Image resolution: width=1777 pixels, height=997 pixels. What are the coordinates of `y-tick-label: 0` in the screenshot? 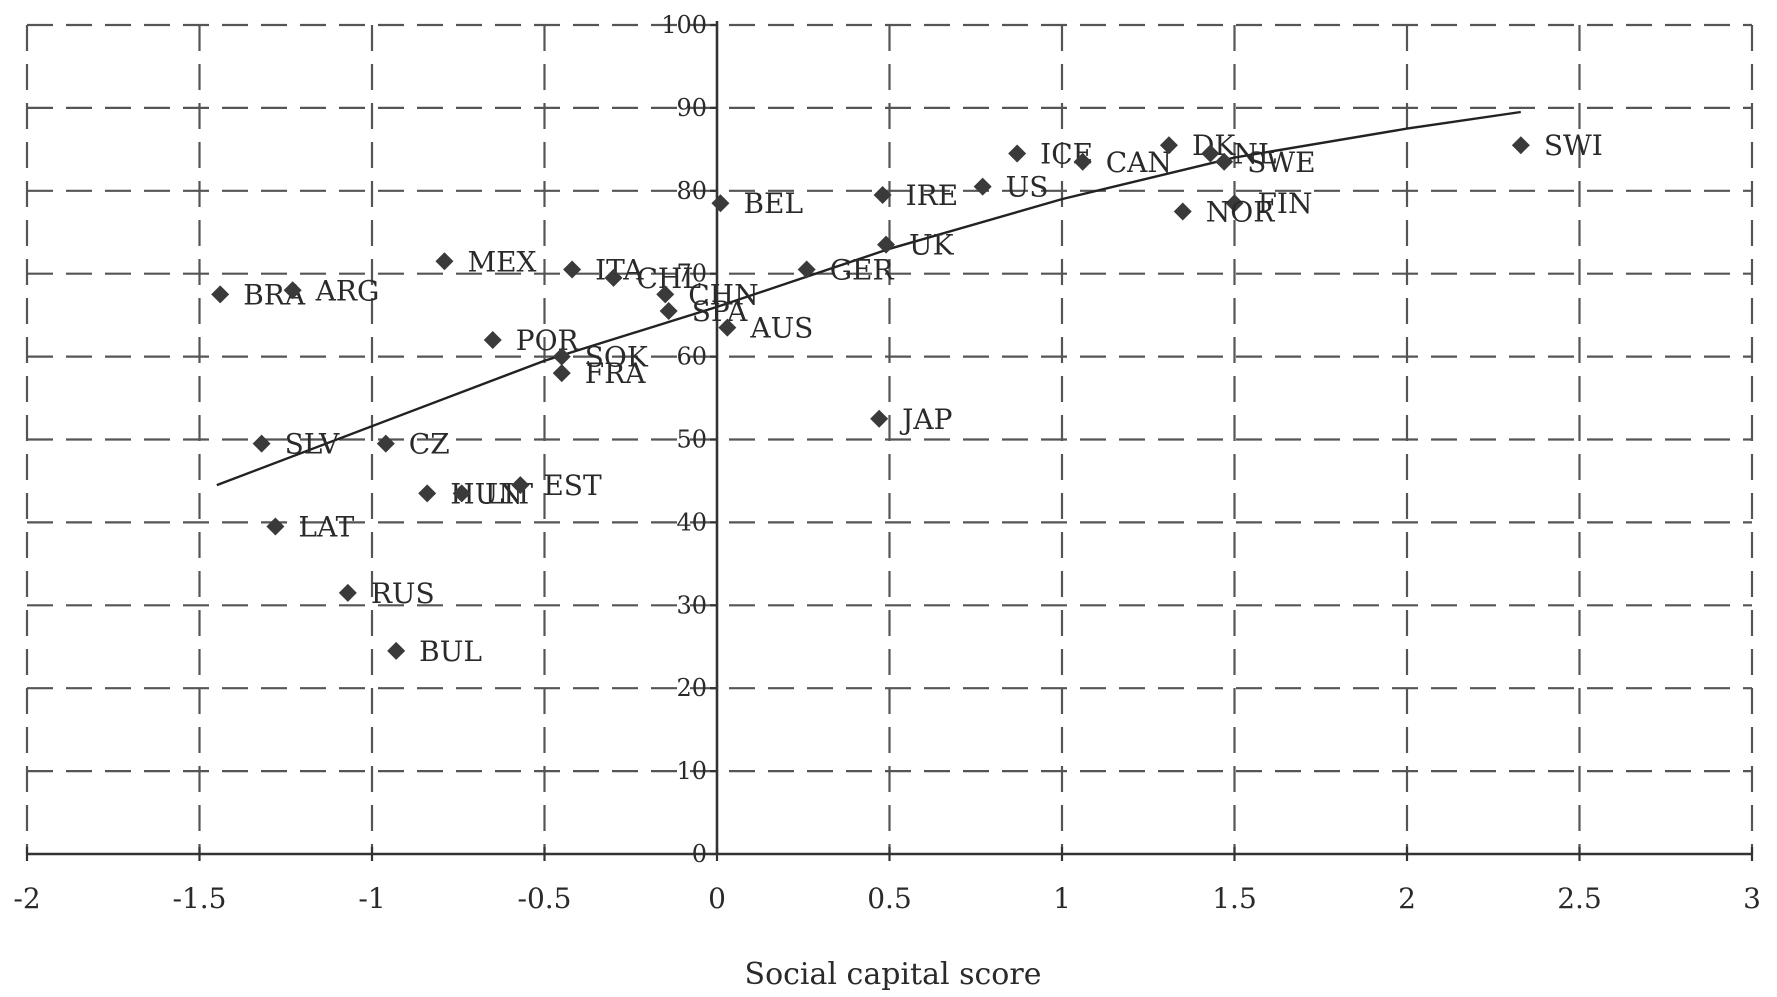 It's located at (699, 854).